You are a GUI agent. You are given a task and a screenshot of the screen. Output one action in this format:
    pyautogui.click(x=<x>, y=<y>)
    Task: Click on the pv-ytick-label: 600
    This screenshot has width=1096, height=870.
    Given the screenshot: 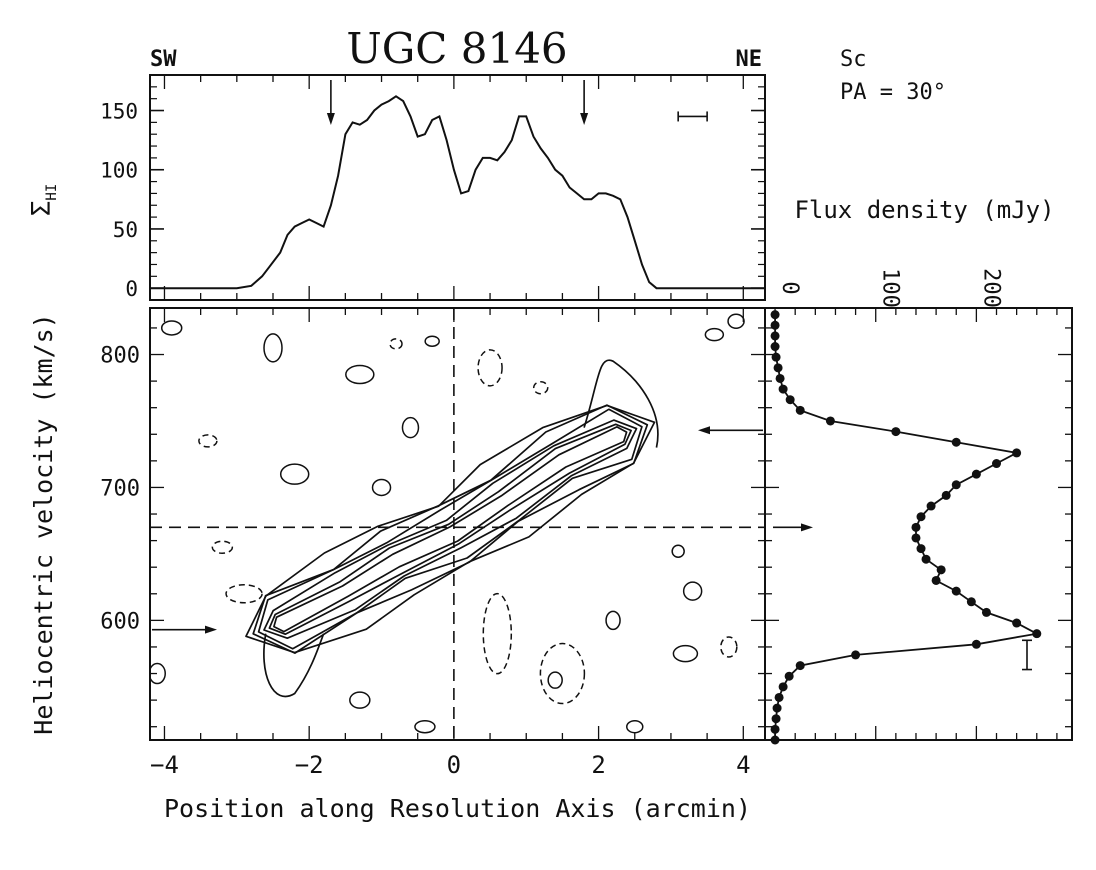 What is the action you would take?
    pyautogui.click(x=120, y=621)
    